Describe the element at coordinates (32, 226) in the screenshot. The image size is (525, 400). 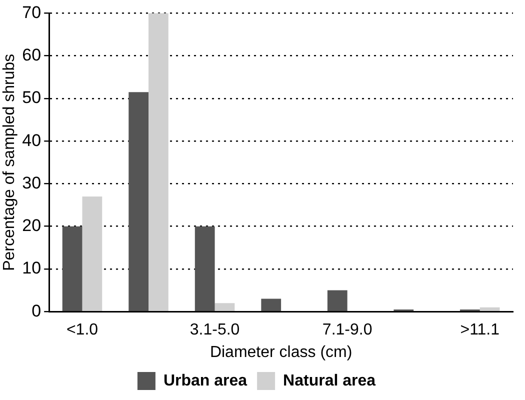
I see `y-tick-label: 20` at that location.